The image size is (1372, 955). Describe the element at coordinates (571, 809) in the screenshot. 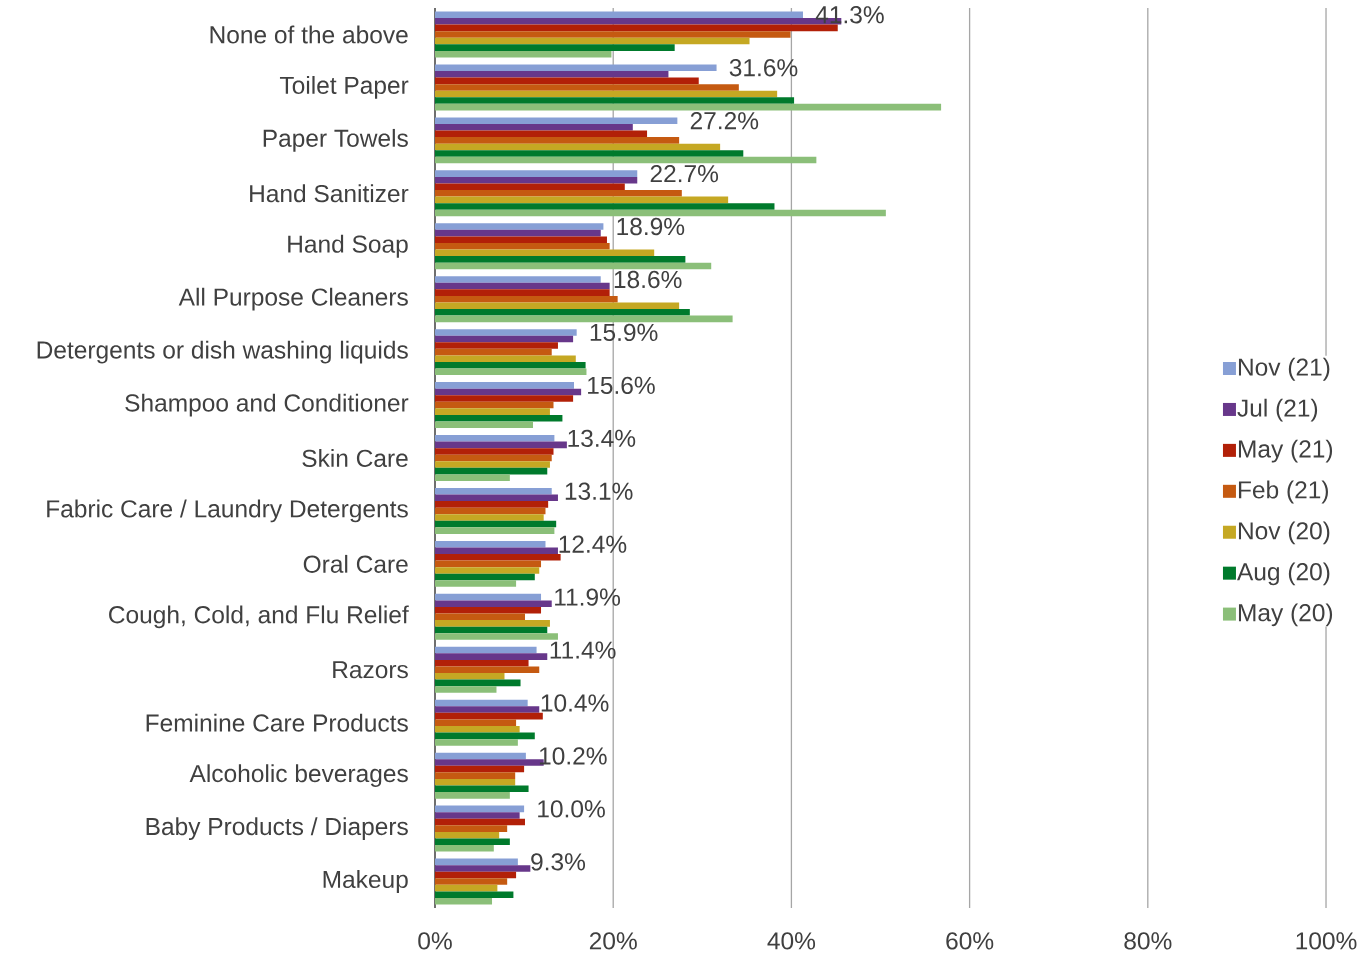

I see `data-label: 10.0%` at that location.